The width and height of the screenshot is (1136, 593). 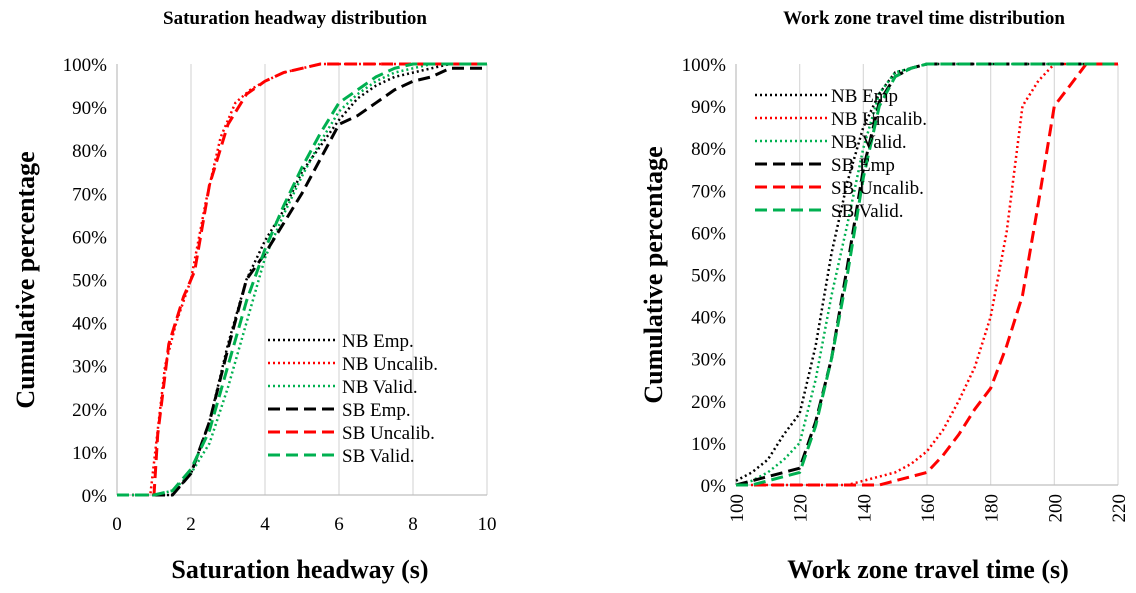 What do you see at coordinates (265, 524) in the screenshot?
I see `x-tick-label-2: 4` at bounding box center [265, 524].